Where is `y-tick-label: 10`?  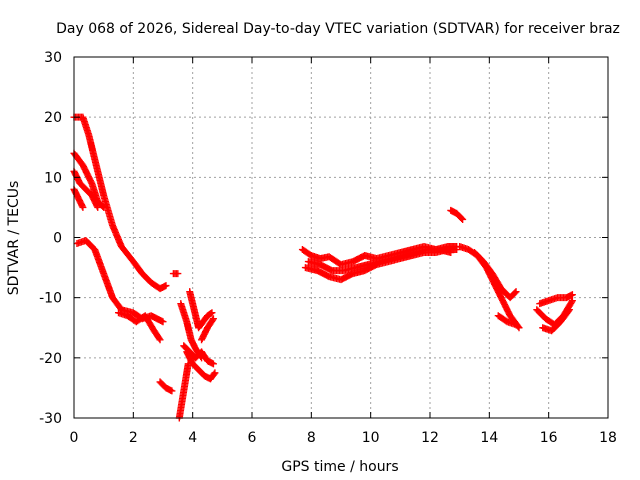 y-tick-label: 10 is located at coordinates (53, 178).